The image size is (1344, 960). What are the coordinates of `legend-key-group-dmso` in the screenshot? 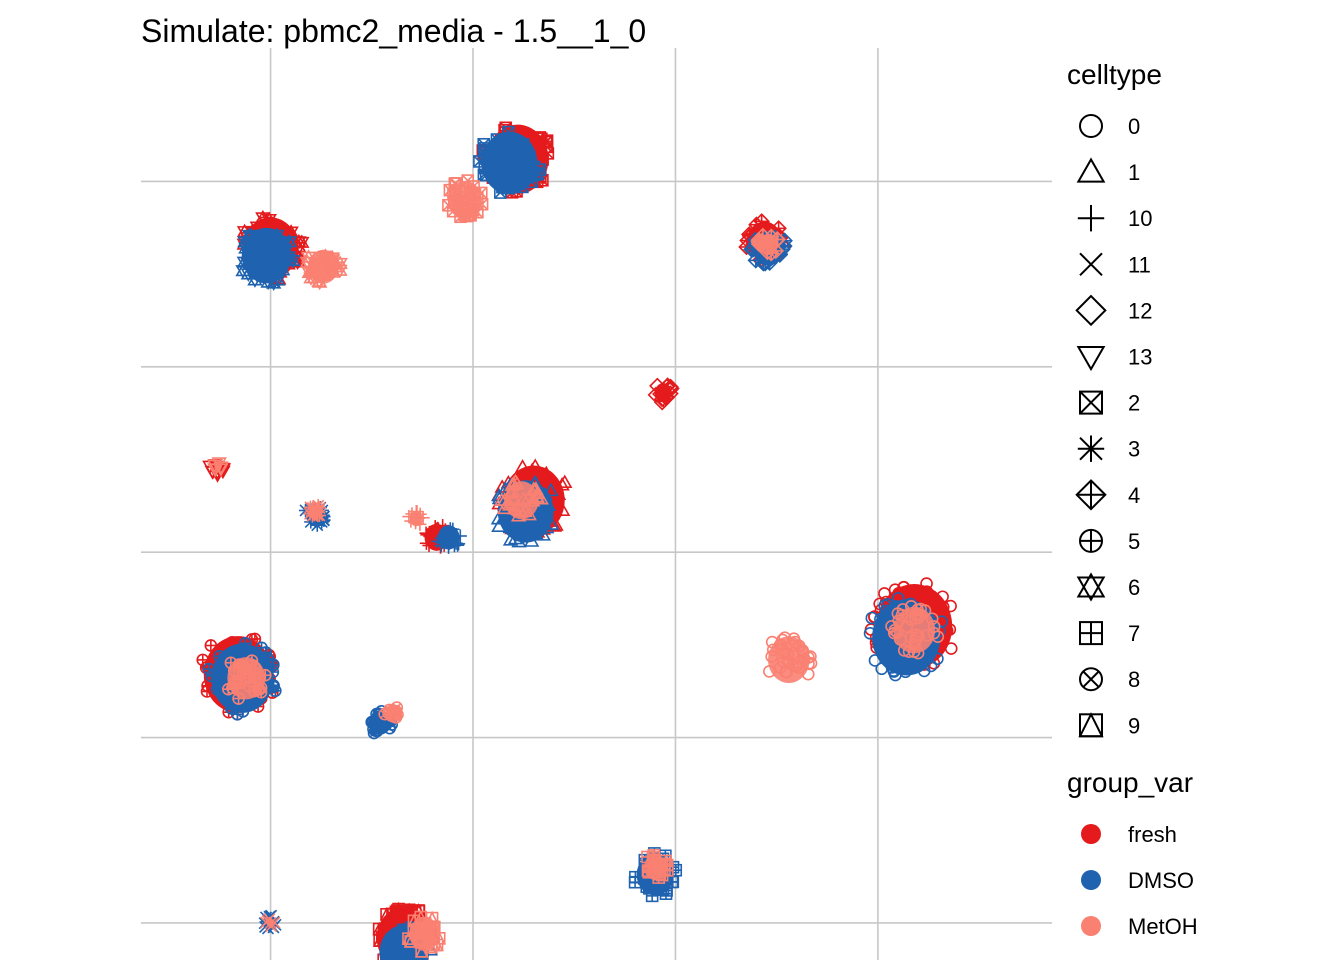 It's located at (1091, 880).